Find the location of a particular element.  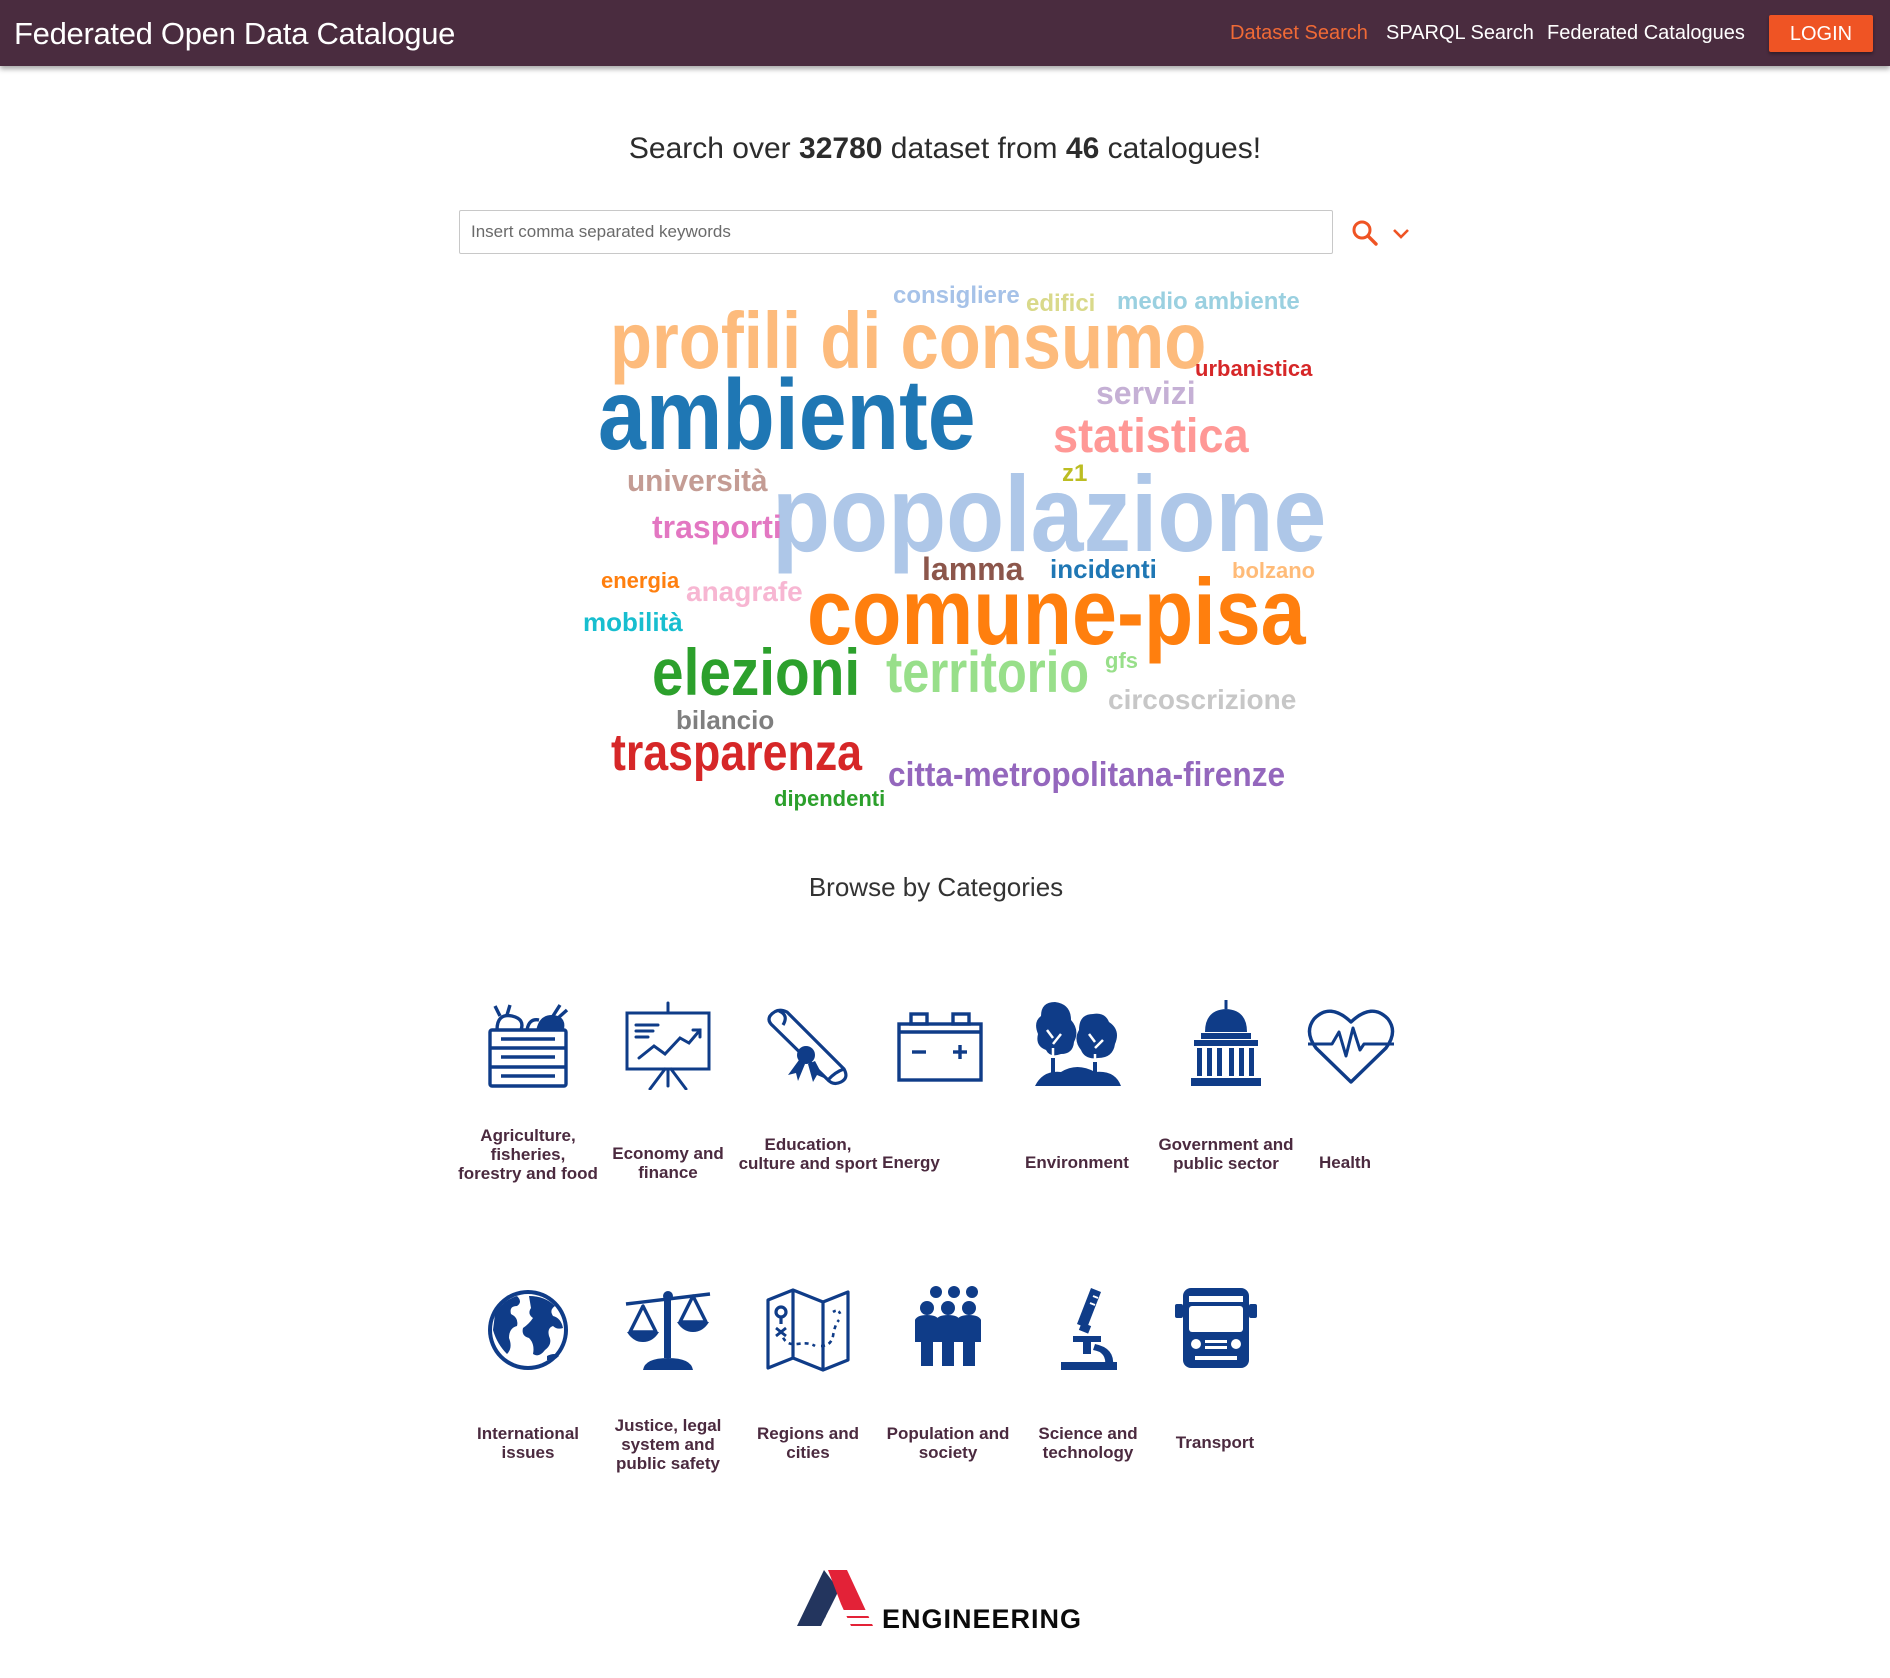

chevron-down-icon is located at coordinates (1401, 233).